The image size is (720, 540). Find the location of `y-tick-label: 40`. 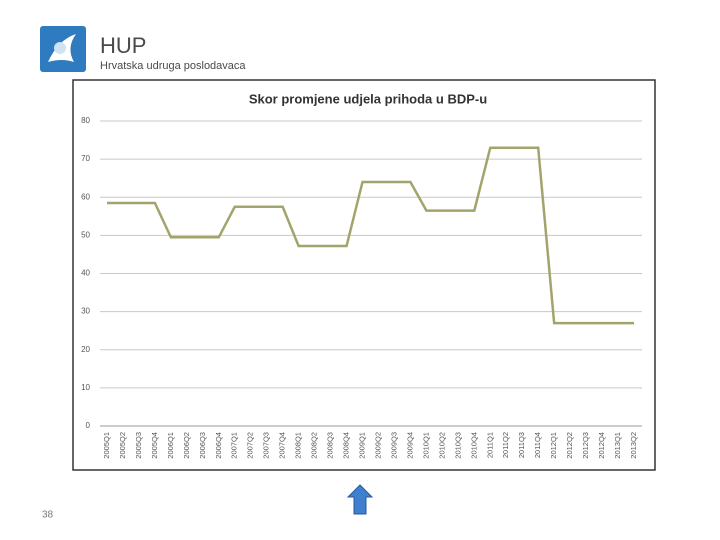

y-tick-label: 40 is located at coordinates (85, 273).